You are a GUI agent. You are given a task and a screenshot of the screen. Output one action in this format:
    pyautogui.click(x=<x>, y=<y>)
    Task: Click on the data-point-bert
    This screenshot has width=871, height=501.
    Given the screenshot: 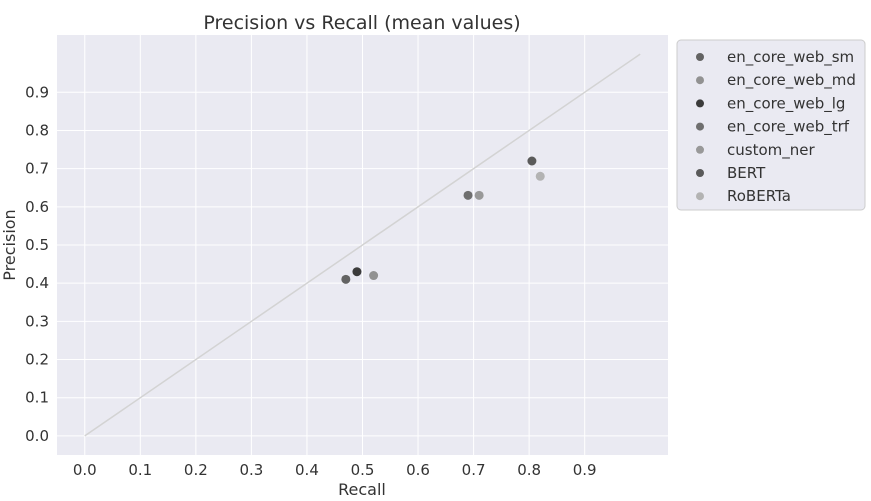 What is the action you would take?
    pyautogui.click(x=532, y=161)
    